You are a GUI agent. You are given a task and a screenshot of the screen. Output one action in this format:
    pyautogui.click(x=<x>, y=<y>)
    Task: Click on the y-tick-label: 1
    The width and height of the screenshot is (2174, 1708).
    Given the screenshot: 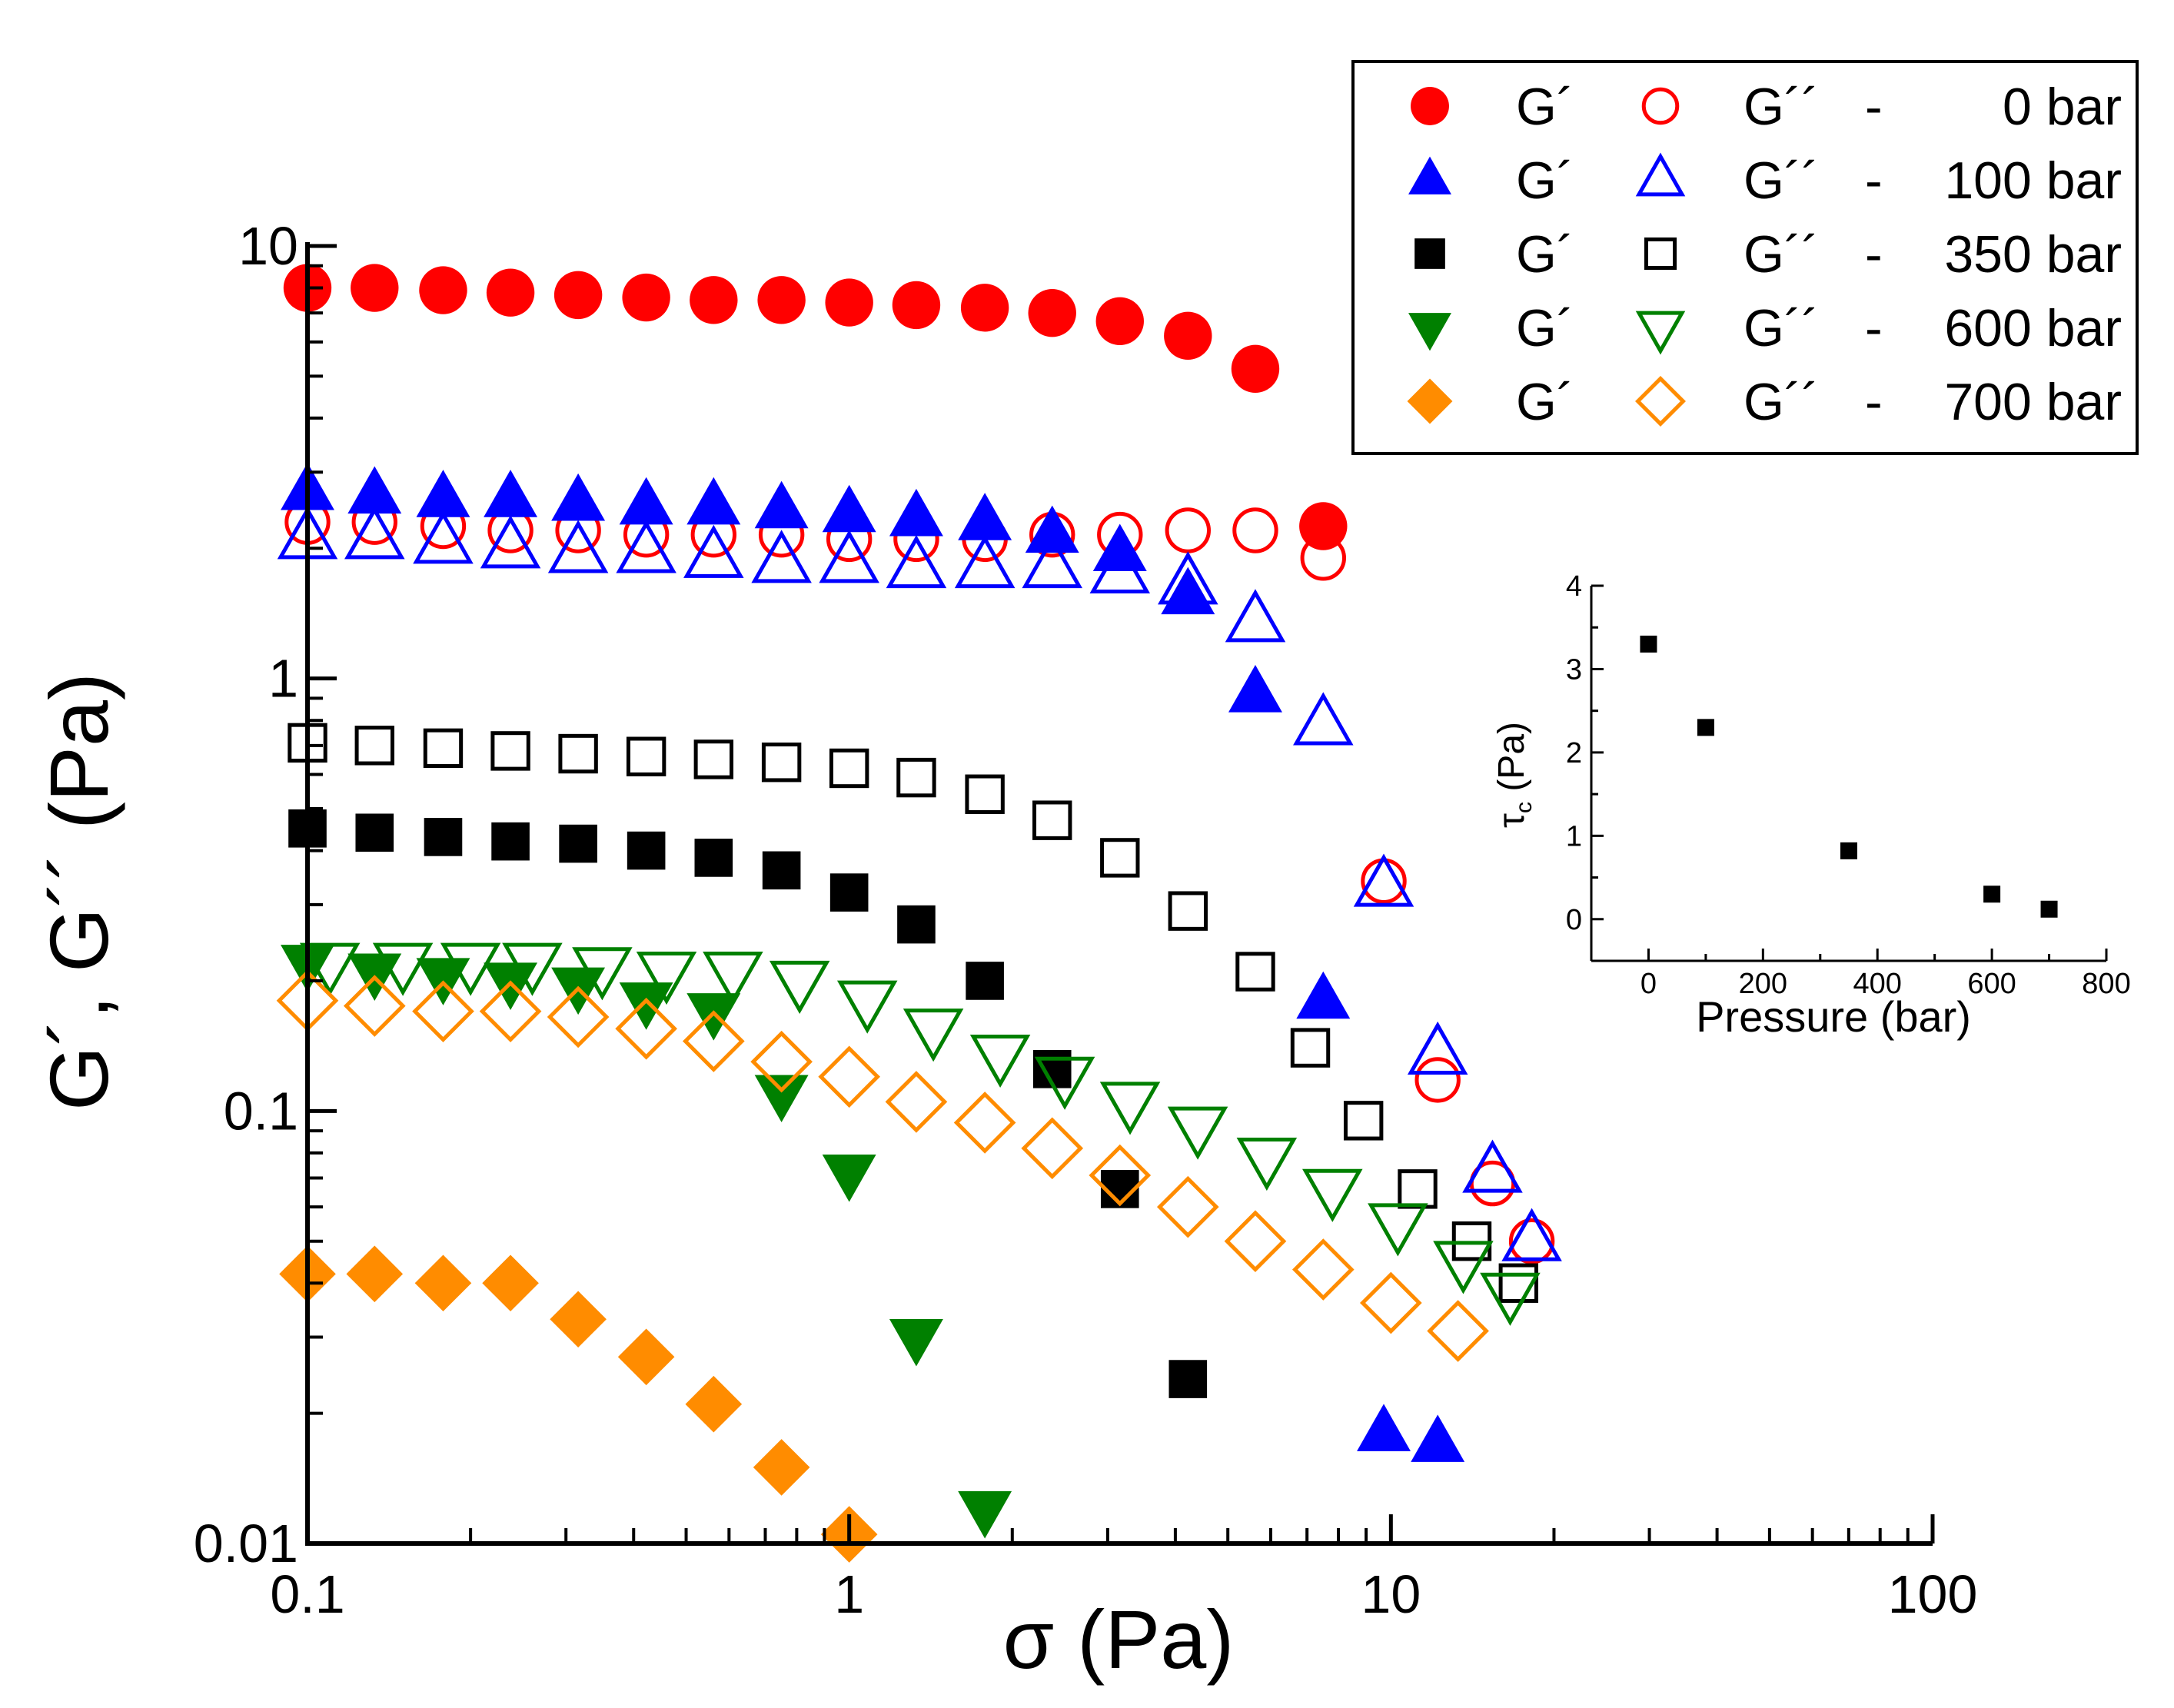 What is the action you would take?
    pyautogui.click(x=283, y=679)
    